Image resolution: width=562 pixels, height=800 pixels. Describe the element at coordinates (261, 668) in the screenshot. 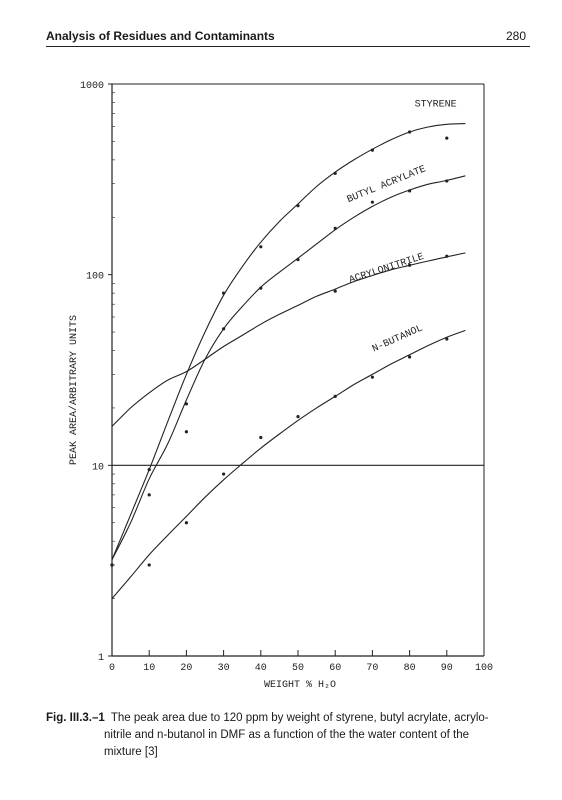

I see `x-tick-label: 40` at that location.